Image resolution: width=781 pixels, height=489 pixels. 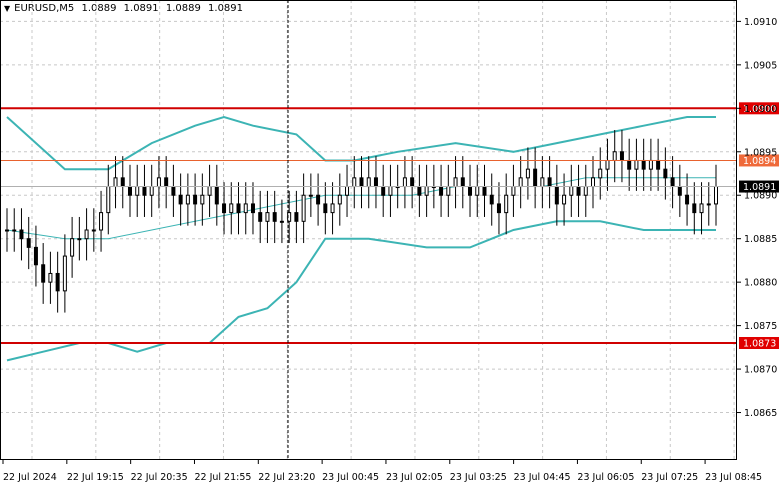 I want to click on x-tick-label: 23 Jul 07:25, so click(x=669, y=477).